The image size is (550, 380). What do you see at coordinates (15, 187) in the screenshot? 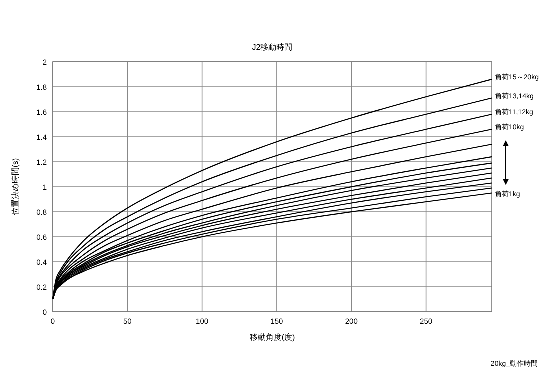
I see `y-axis-title: 位置決め時間(s)` at bounding box center [15, 187].